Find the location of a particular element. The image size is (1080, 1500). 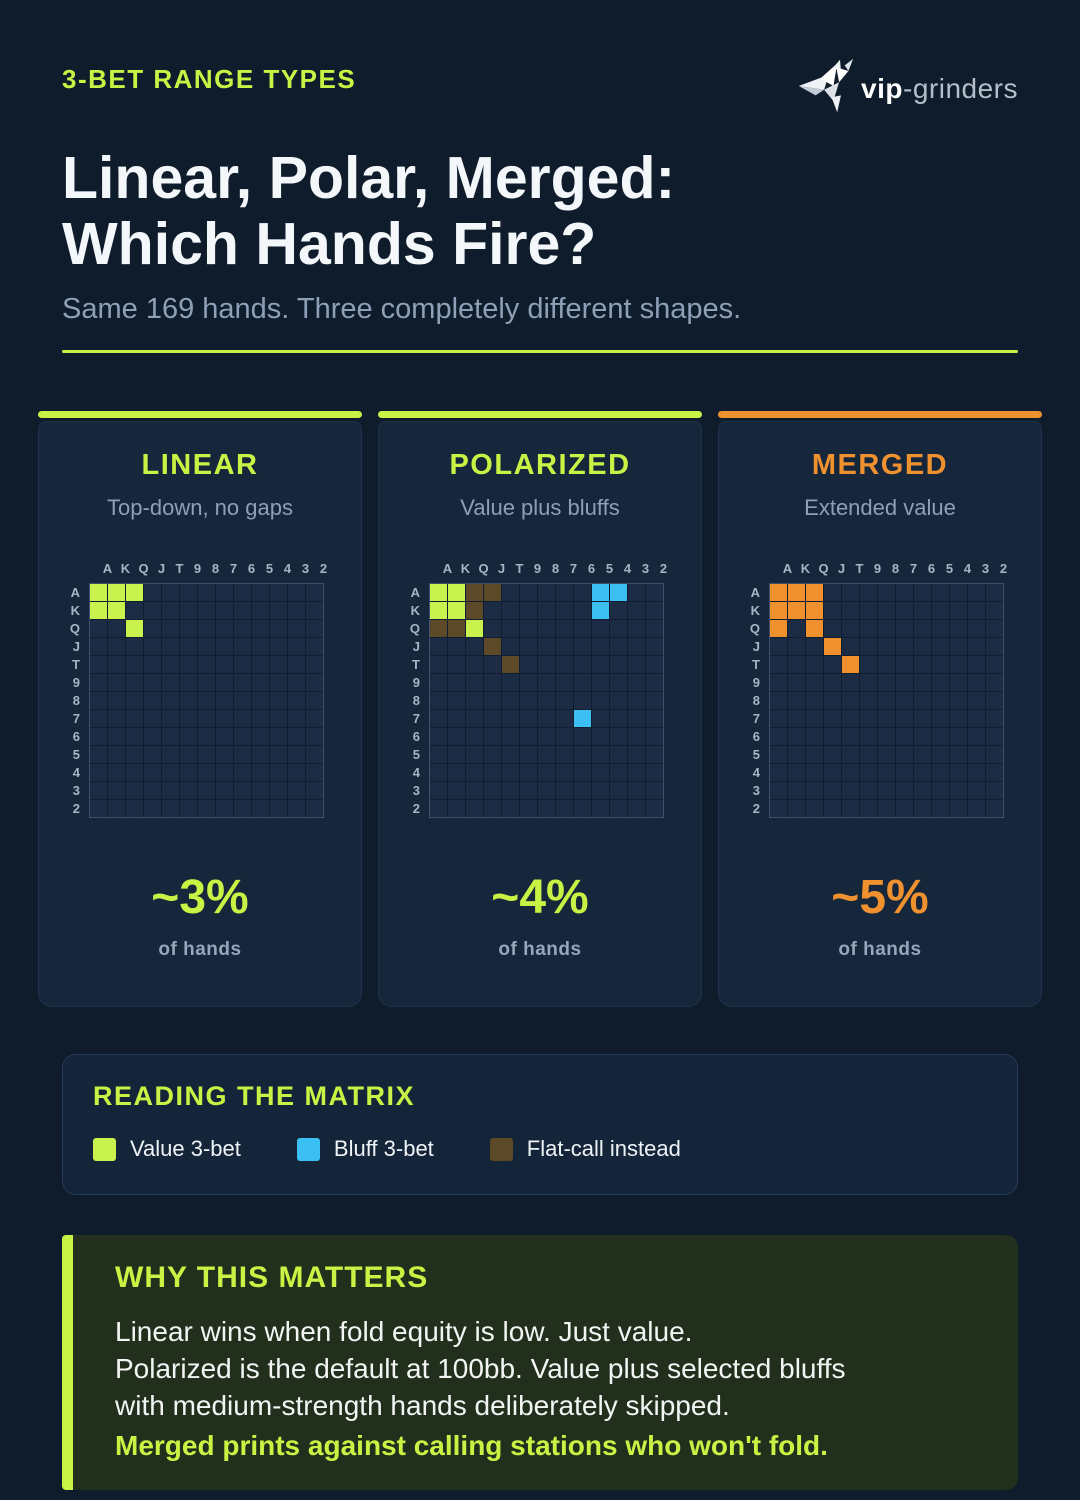

matrix-row-label: 4 is located at coordinates (416, 772).